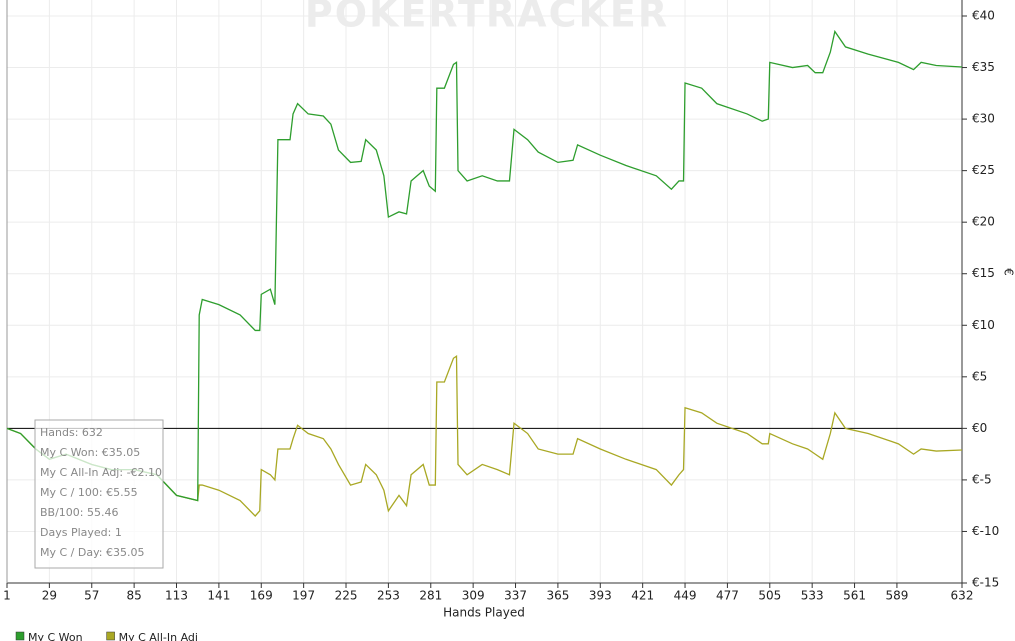 The width and height of the screenshot is (1015, 641). What do you see at coordinates (896, 596) in the screenshot?
I see `x-tick-label: 589` at bounding box center [896, 596].